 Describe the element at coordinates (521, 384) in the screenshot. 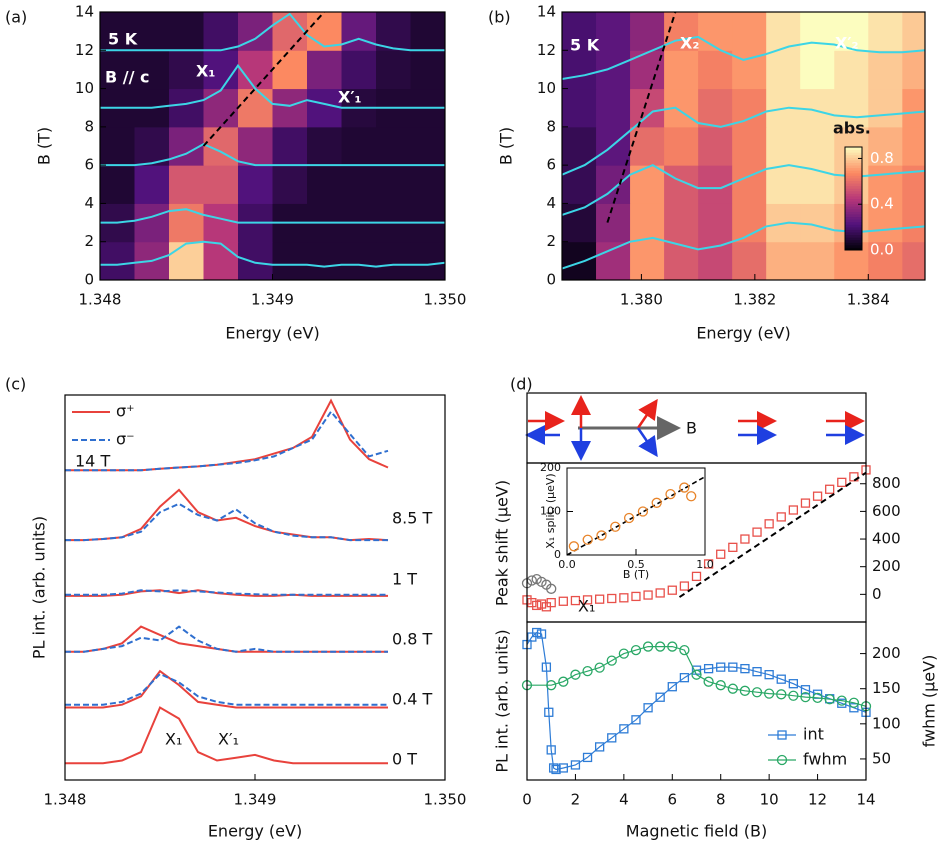

I see `panel-label: (d)` at that location.